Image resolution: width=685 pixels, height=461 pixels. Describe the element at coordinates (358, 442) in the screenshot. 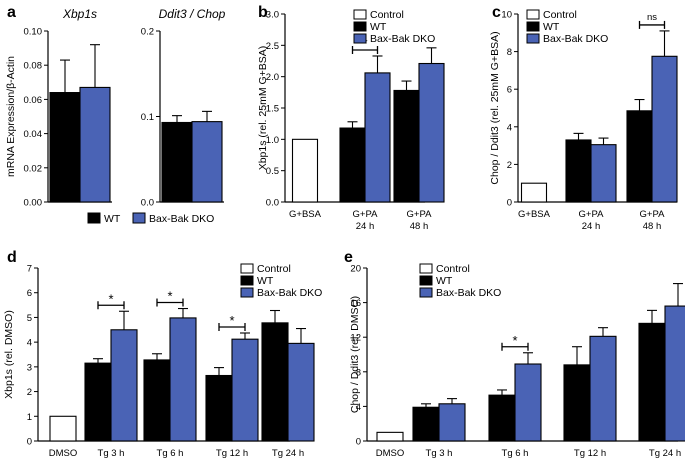

I see `e-ytick-label: 0` at that location.